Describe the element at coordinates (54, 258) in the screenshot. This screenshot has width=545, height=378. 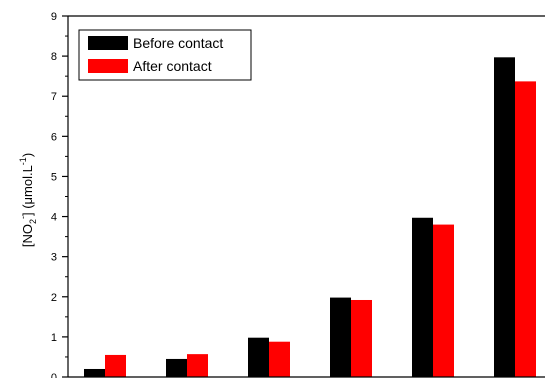
I see `y-tick-label: 3` at that location.